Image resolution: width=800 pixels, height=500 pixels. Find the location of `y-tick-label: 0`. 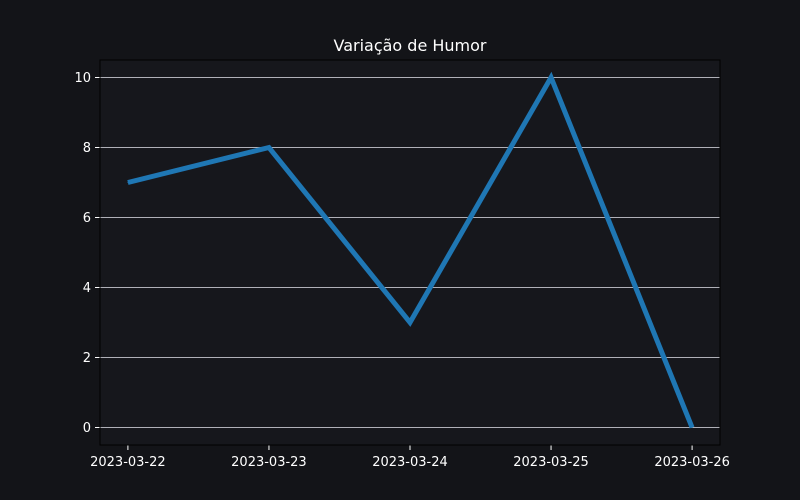

y-tick-label: 0 is located at coordinates (87, 428).